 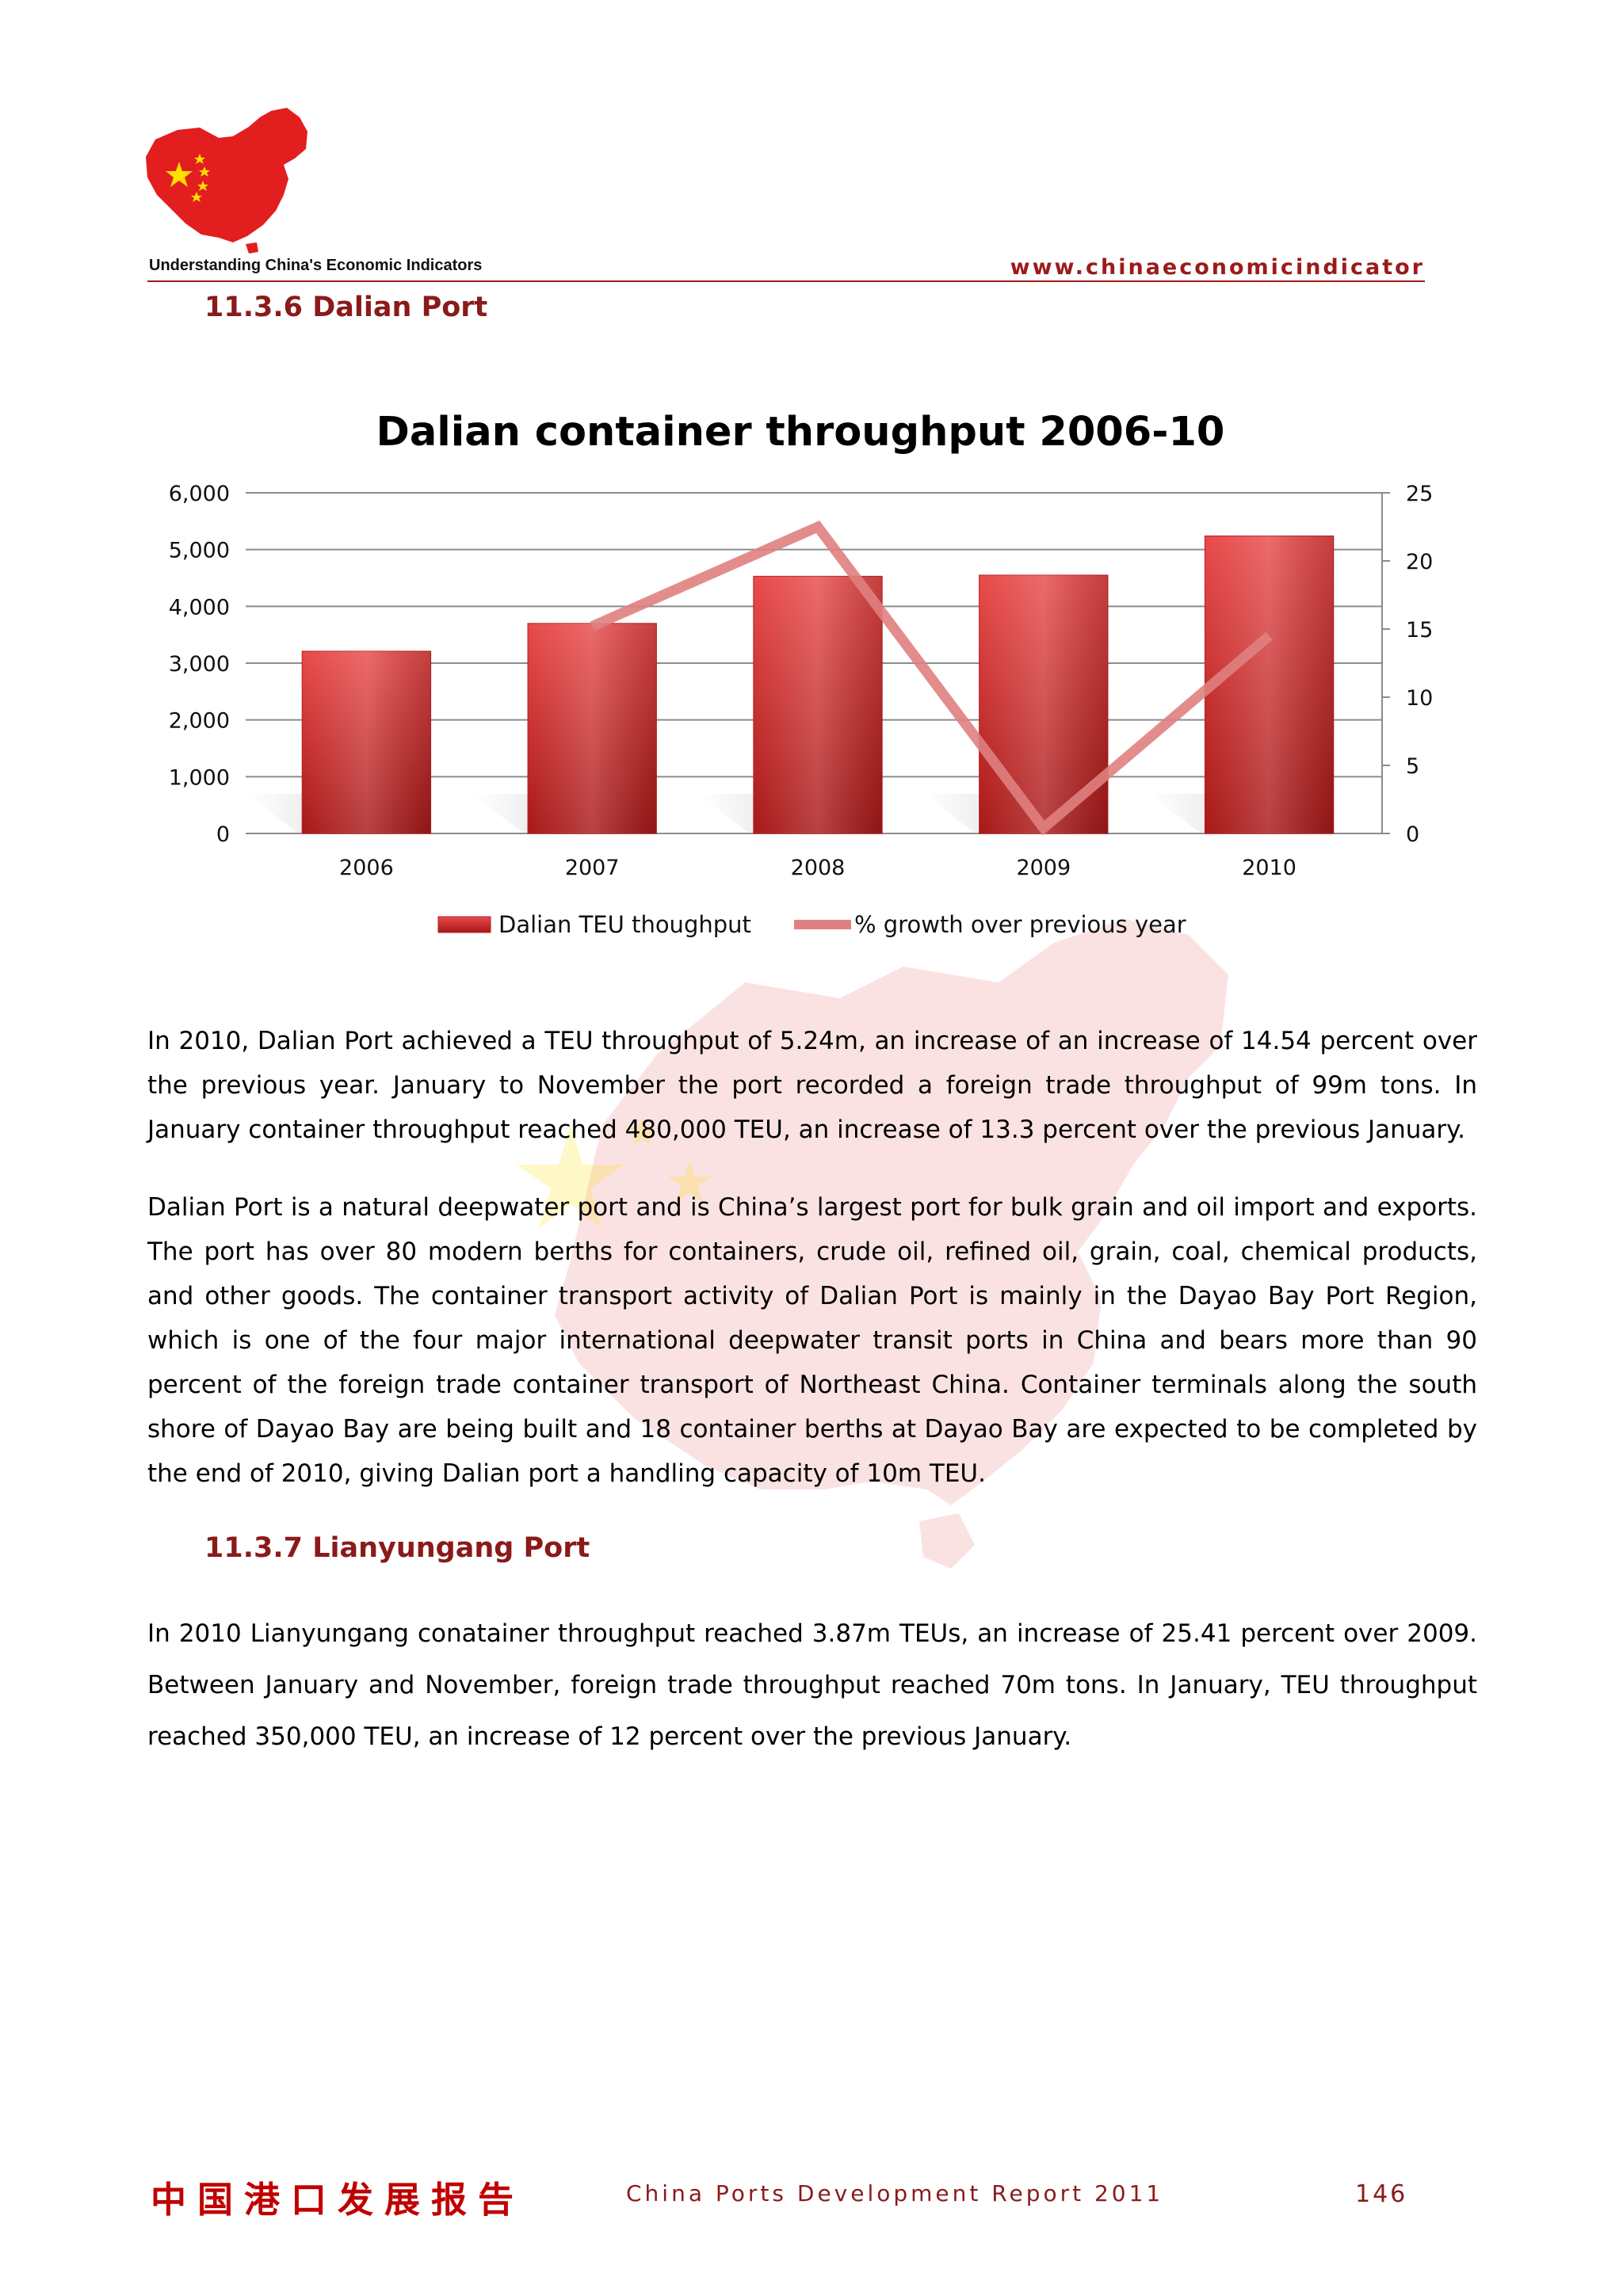 What do you see at coordinates (199, 607) in the screenshot?
I see `y-left-tick-label: 4,000` at bounding box center [199, 607].